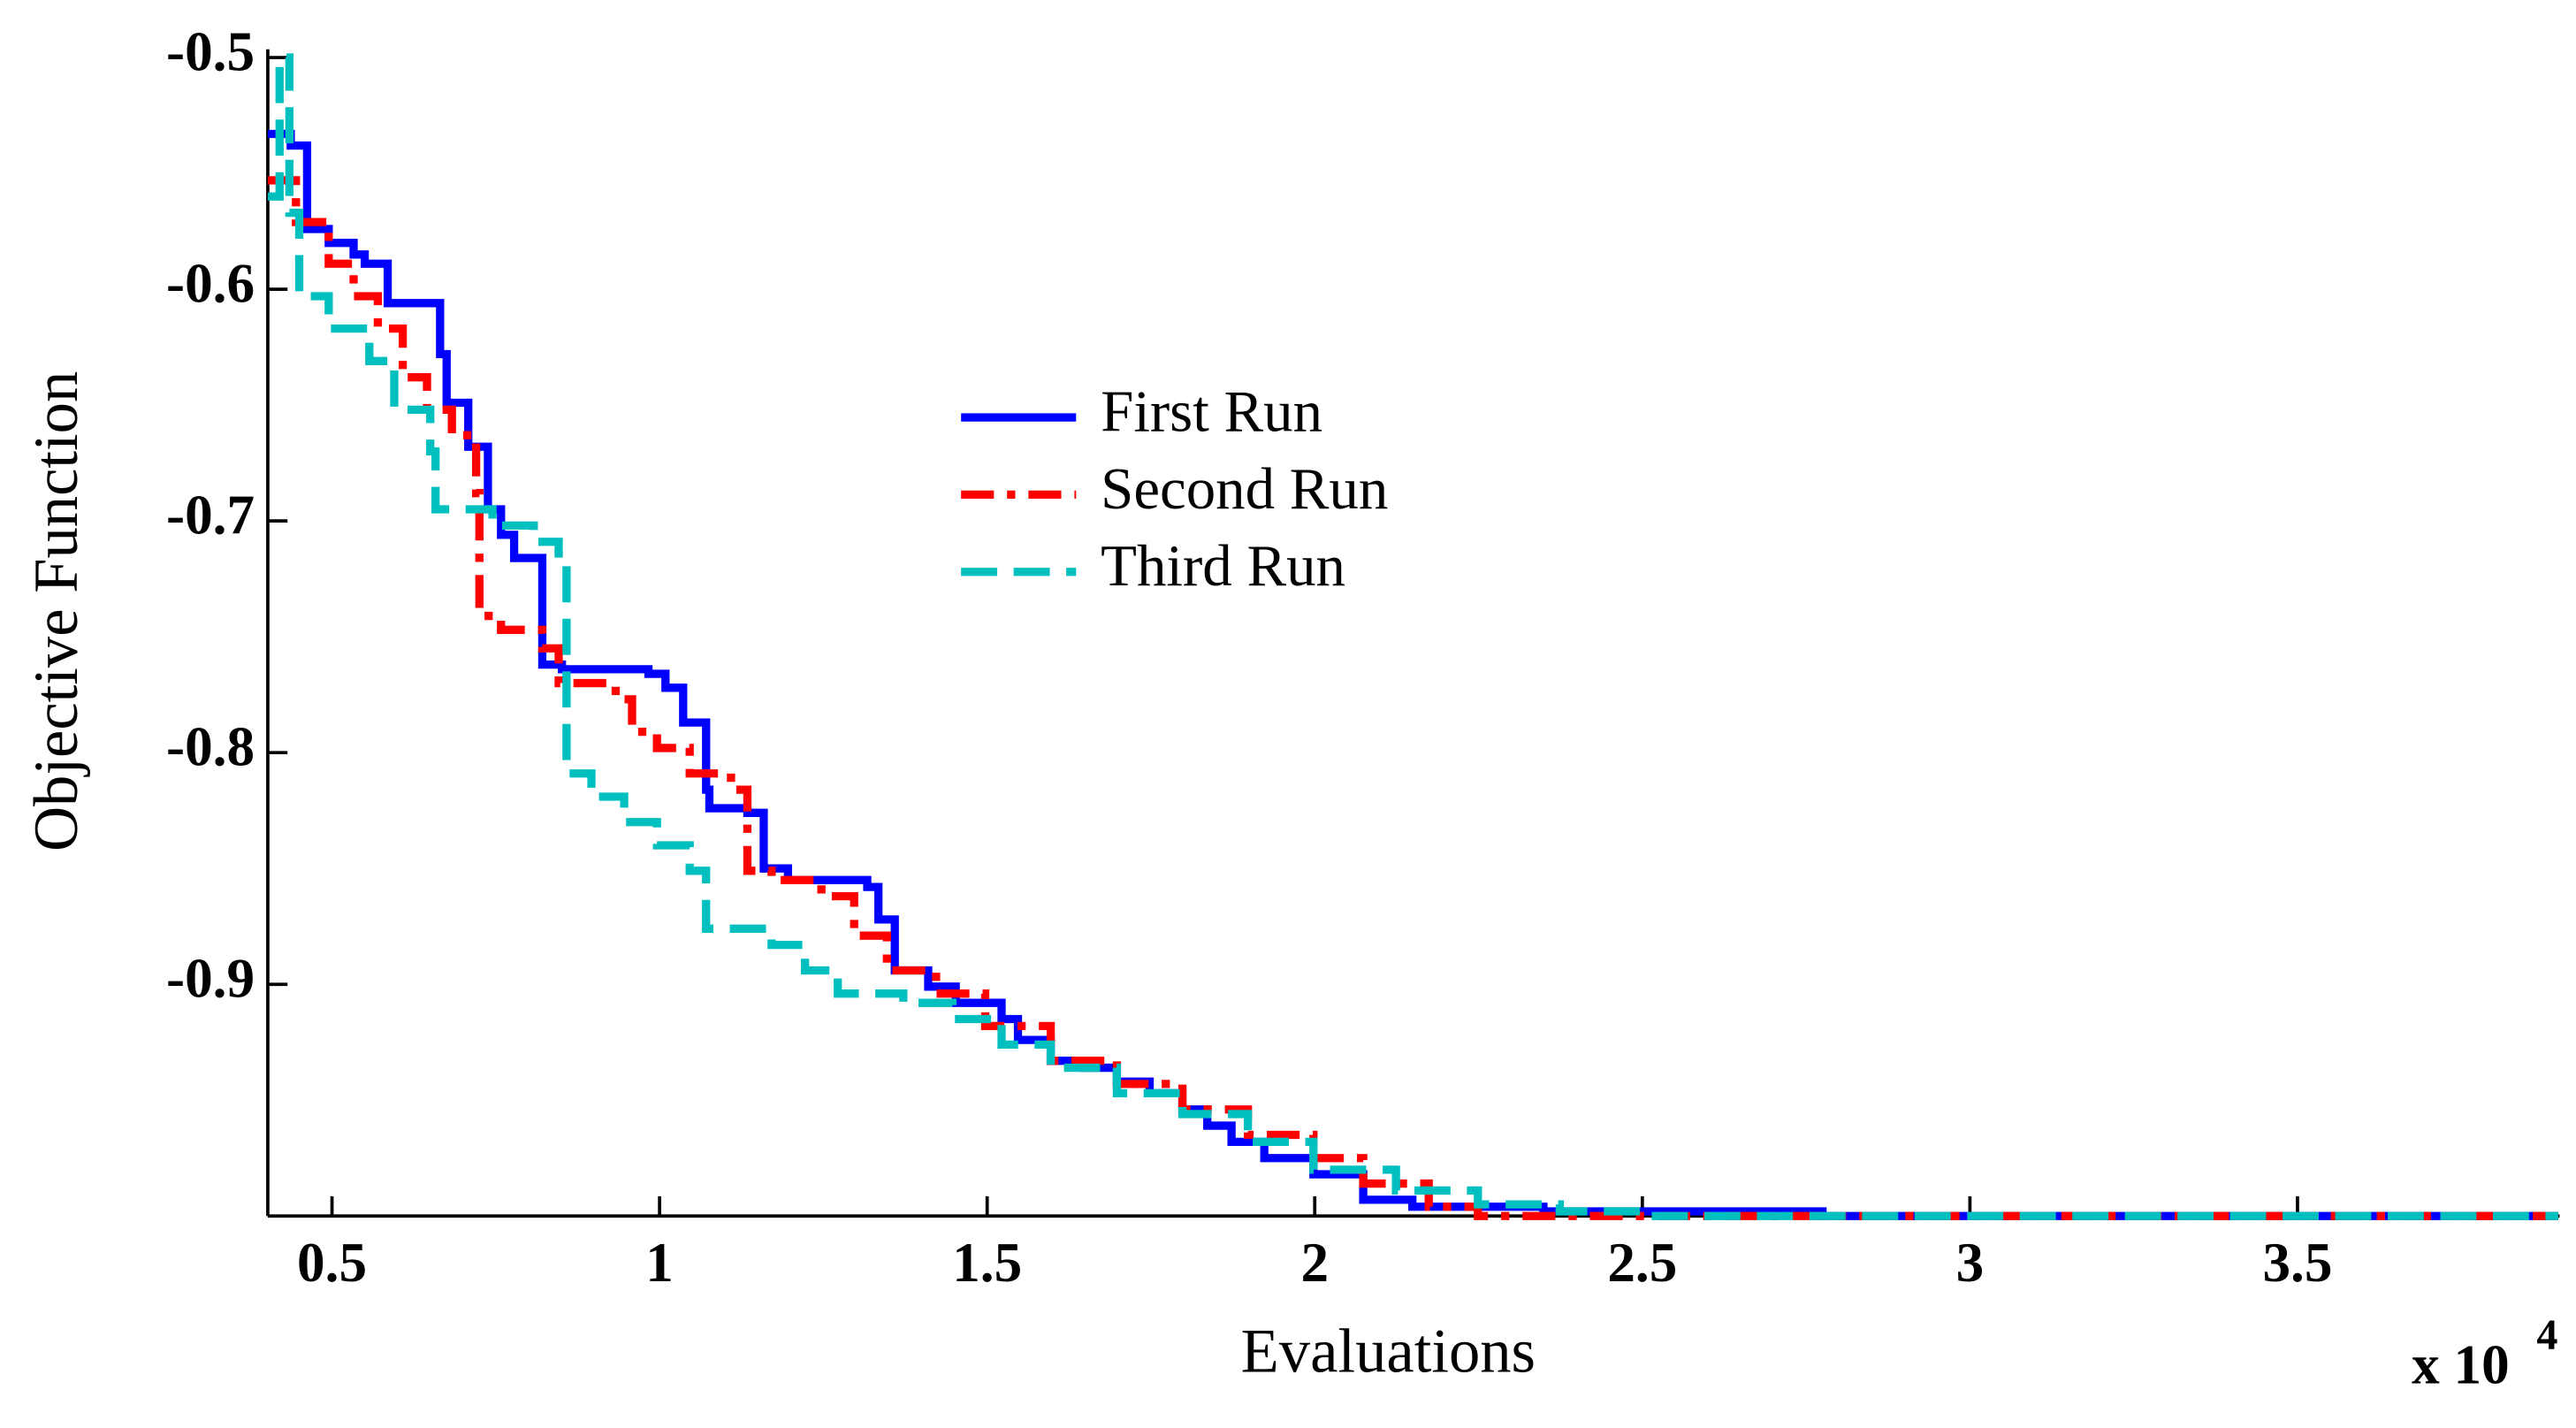  What do you see at coordinates (56, 611) in the screenshot?
I see `y-axis-label: Objective Function` at bounding box center [56, 611].